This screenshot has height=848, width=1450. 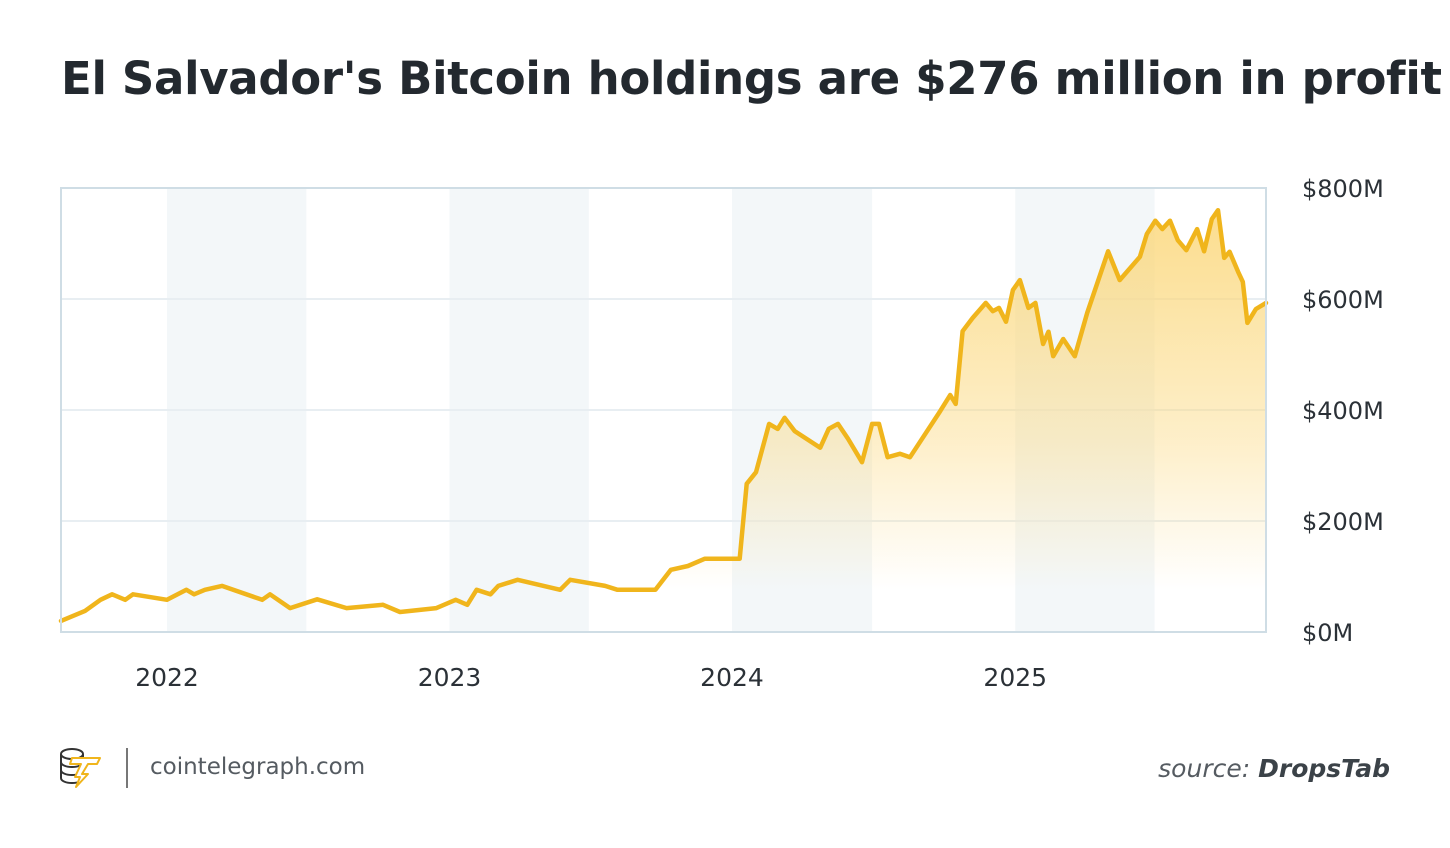 What do you see at coordinates (1015, 677) in the screenshot?
I see `x-tick-label: 2025` at bounding box center [1015, 677].